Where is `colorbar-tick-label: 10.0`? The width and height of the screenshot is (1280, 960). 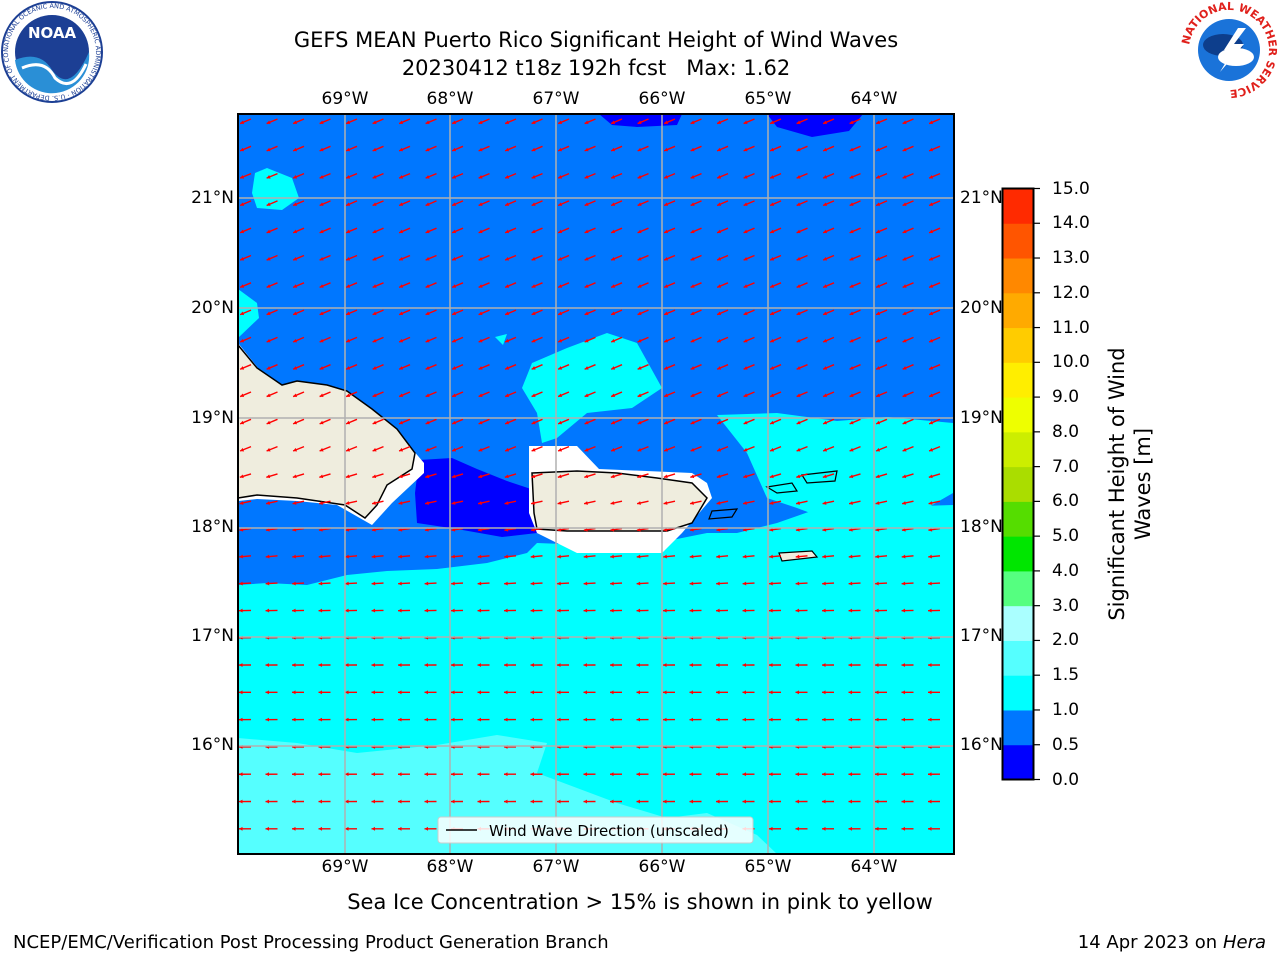
colorbar-tick-label: 10.0 is located at coordinates (1071, 362).